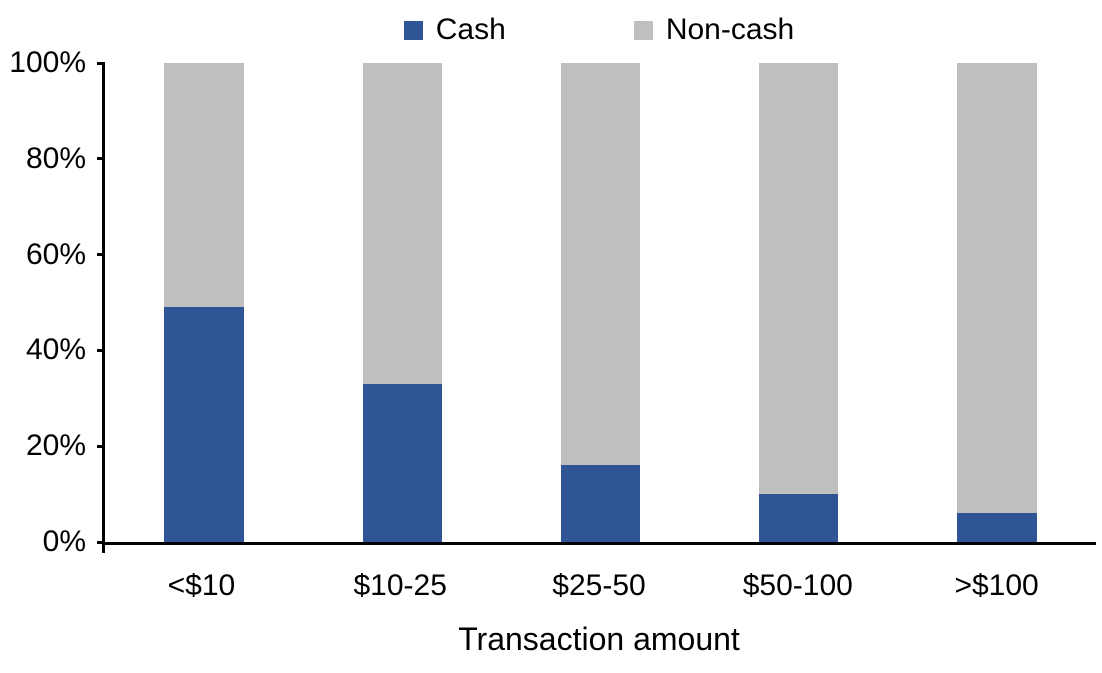  I want to click on bar-slot--25-50, so click(600, 302).